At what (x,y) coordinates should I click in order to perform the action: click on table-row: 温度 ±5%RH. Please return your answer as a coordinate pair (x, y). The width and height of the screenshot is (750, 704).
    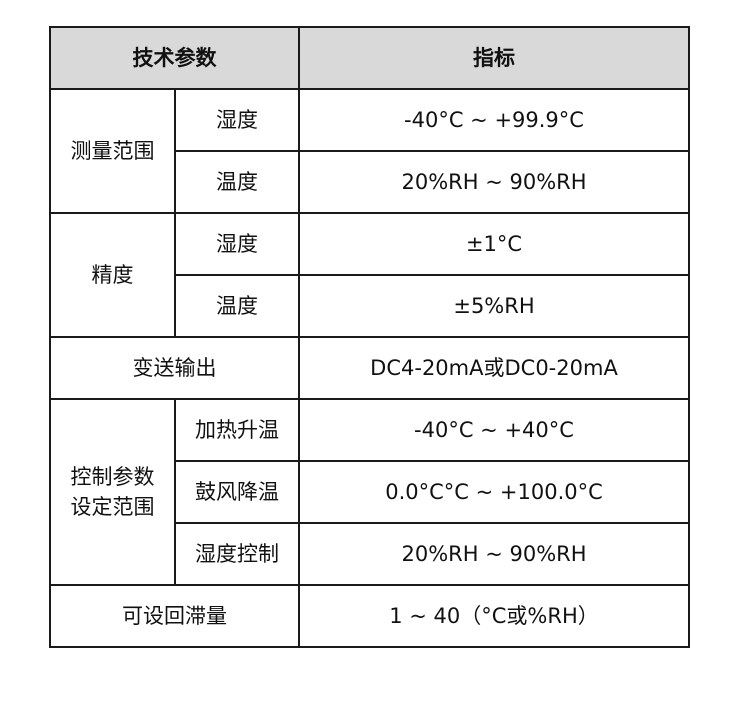
    Looking at the image, I should click on (370, 306).